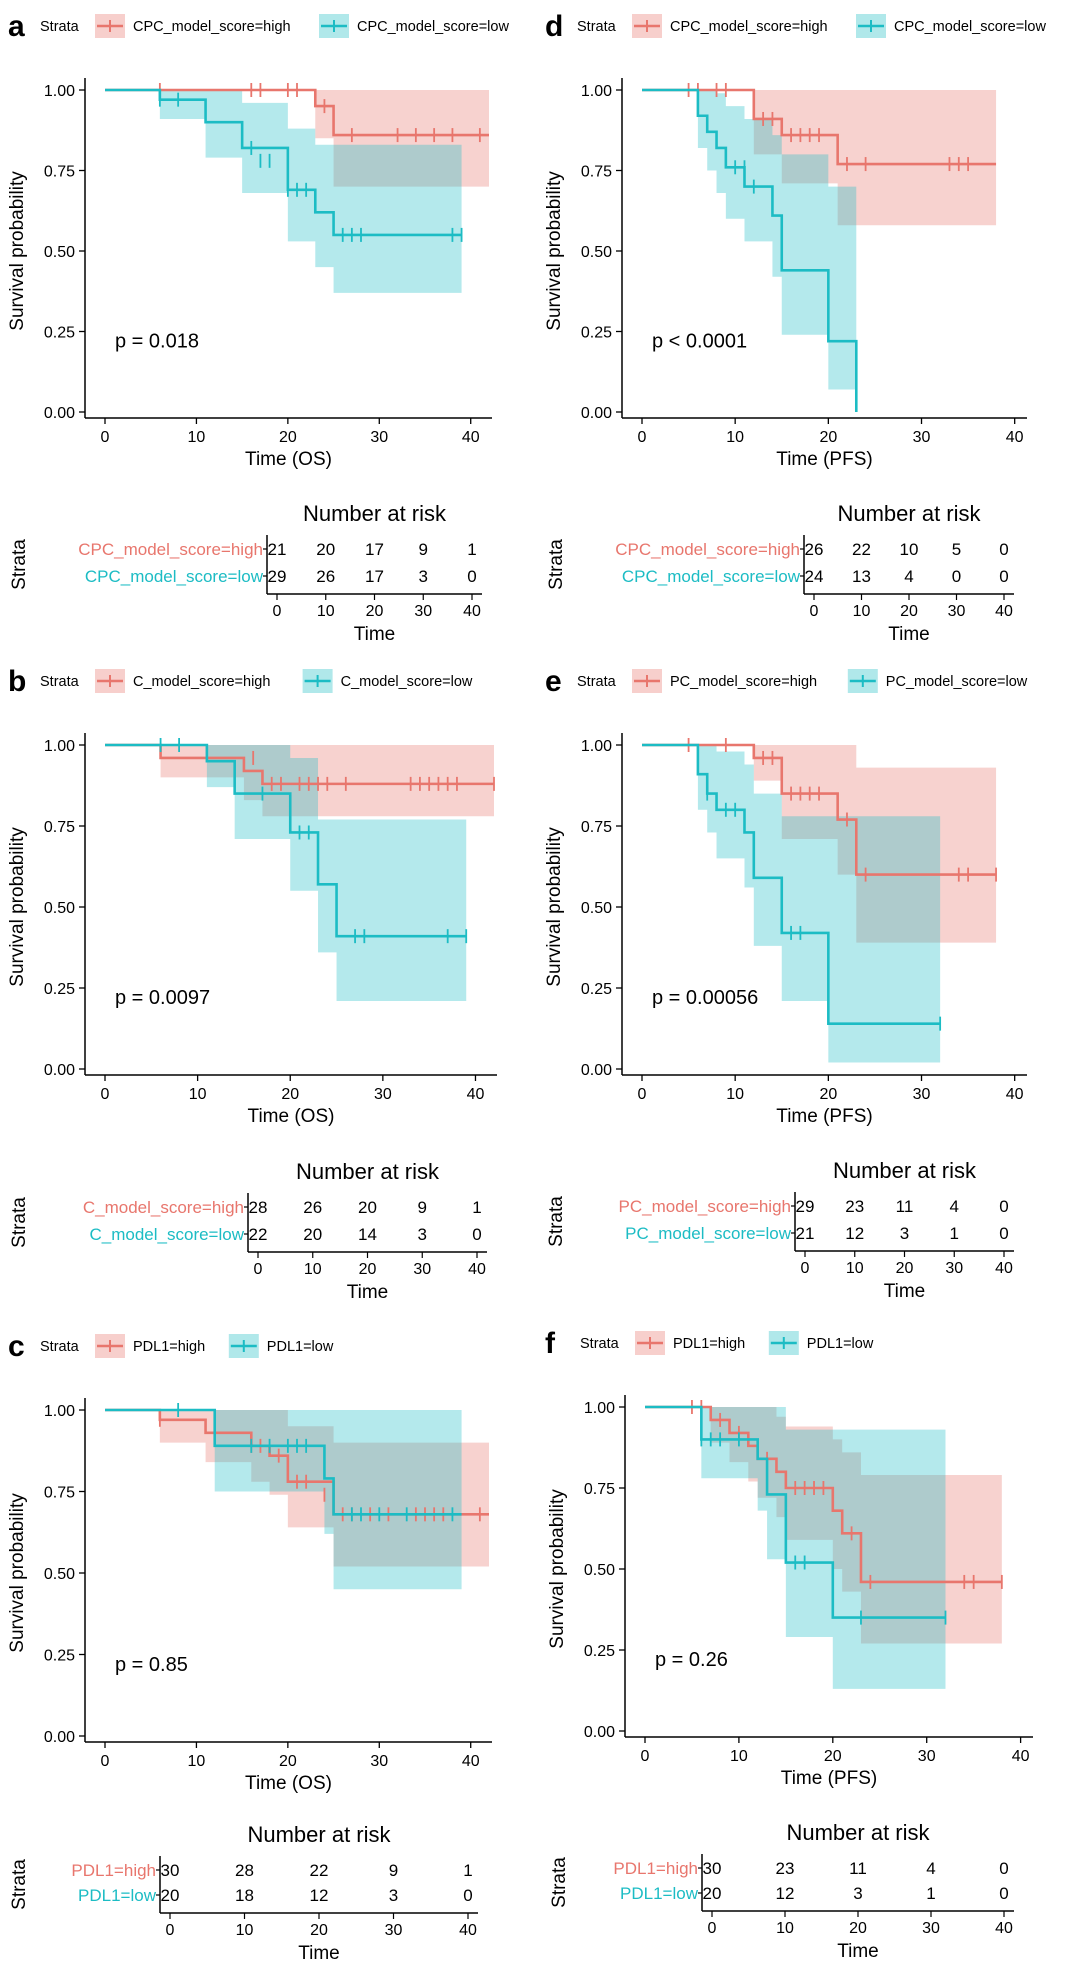 This screenshot has width=1080, height=1988. Describe the element at coordinates (212, 27) in the screenshot. I see `legend-label-high: CPC_model_score=high` at that location.